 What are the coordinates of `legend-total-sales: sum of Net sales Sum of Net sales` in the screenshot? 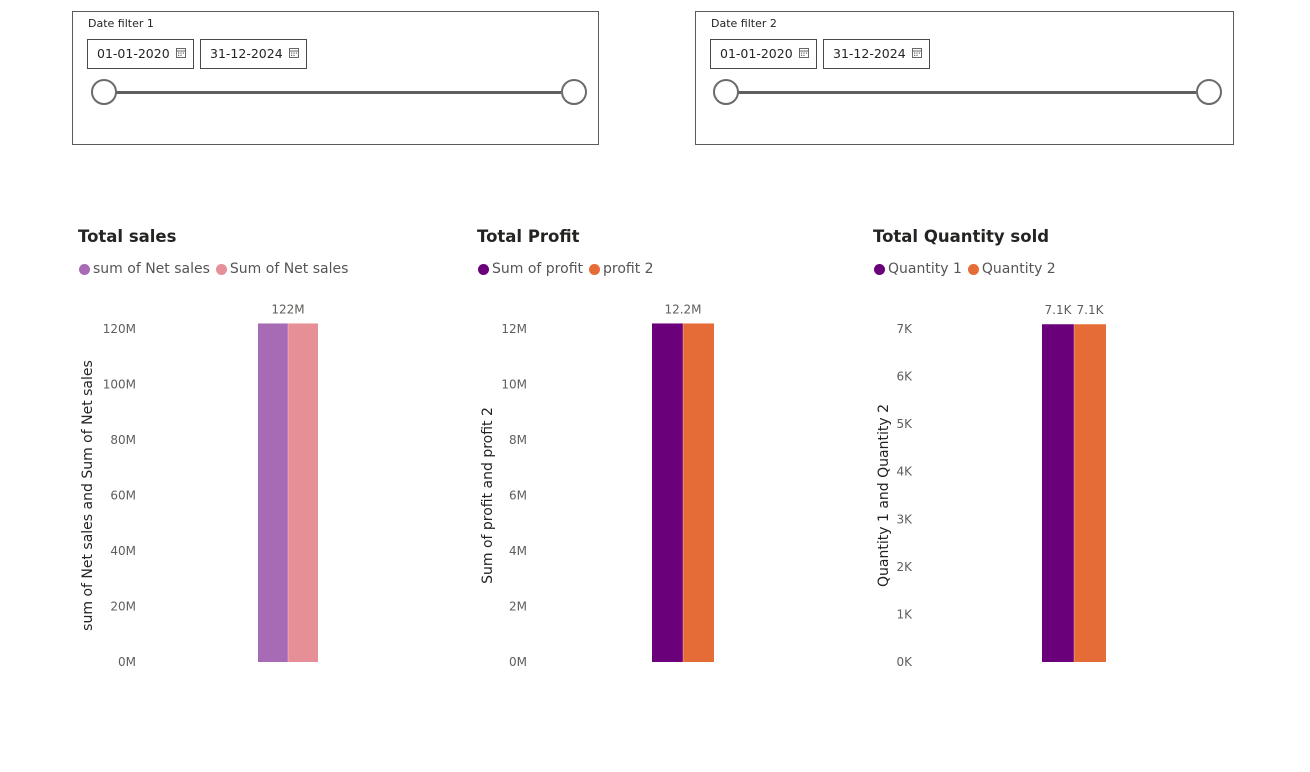 It's located at (216, 269).